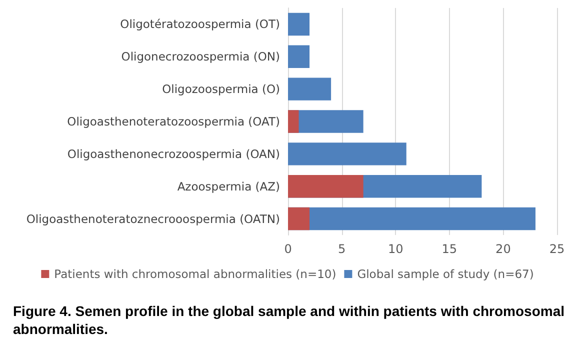 The width and height of the screenshot is (575, 347). Describe the element at coordinates (450, 249) in the screenshot. I see `x-tick-label: 15` at that location.